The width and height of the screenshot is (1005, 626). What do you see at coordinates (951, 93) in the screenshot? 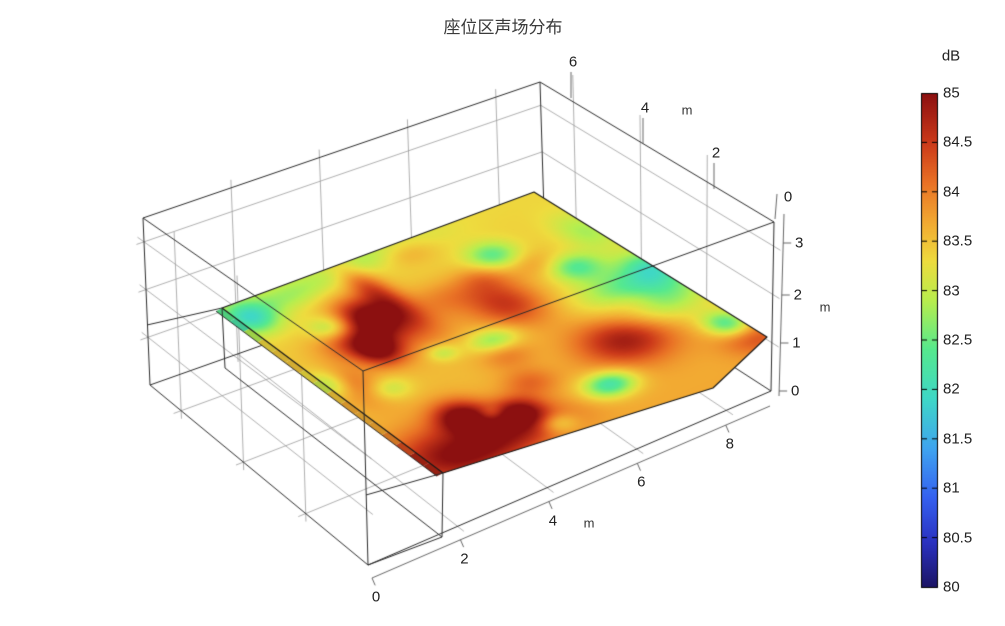
I see `colorbar-tick-label: 85` at bounding box center [951, 93].